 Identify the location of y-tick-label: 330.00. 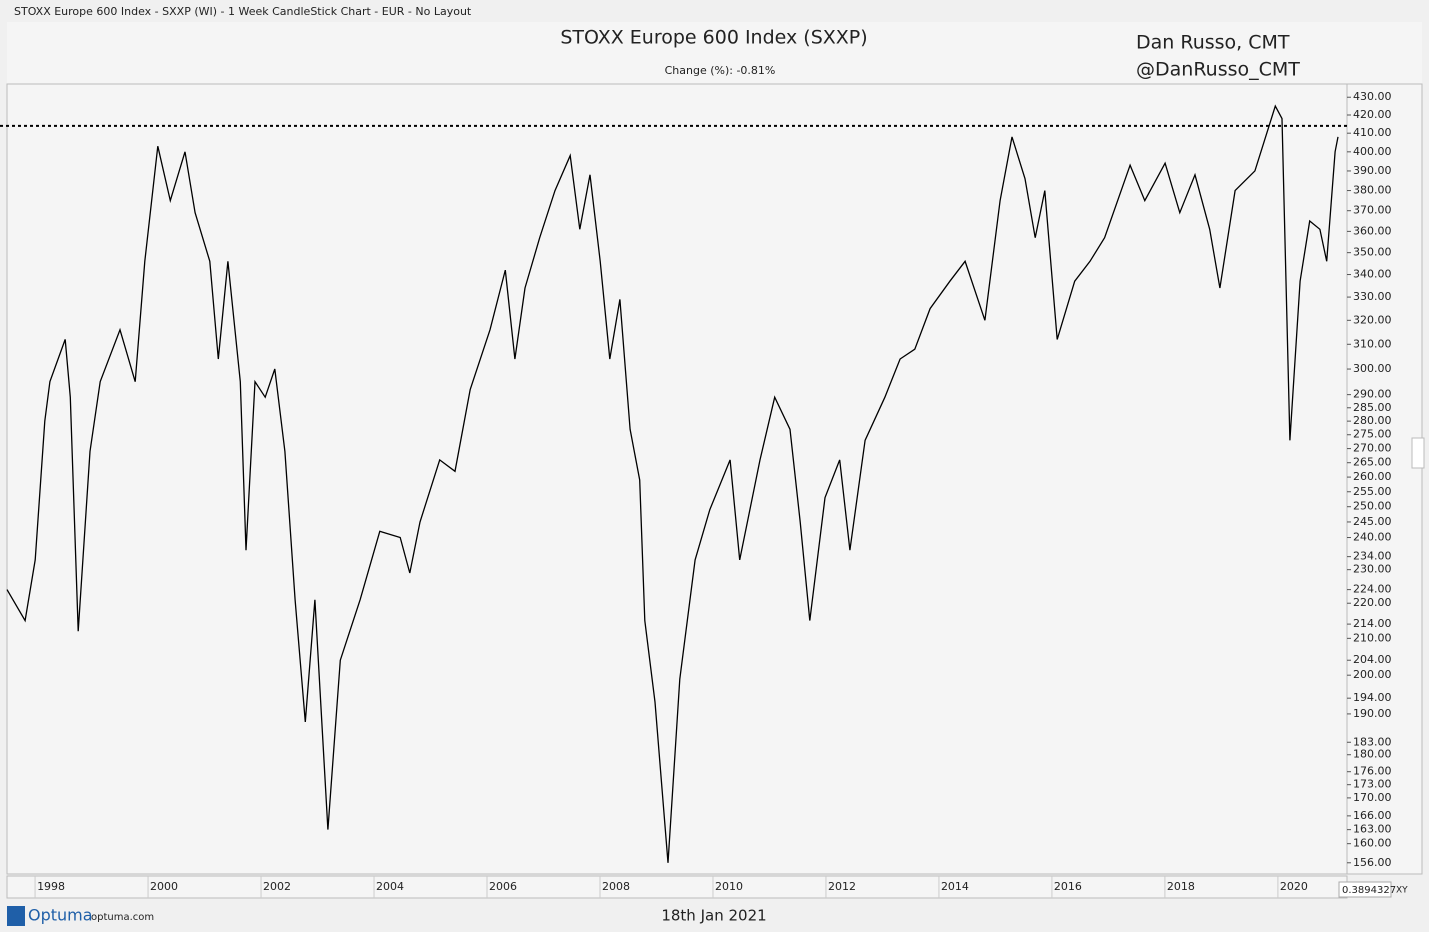
(1372, 296).